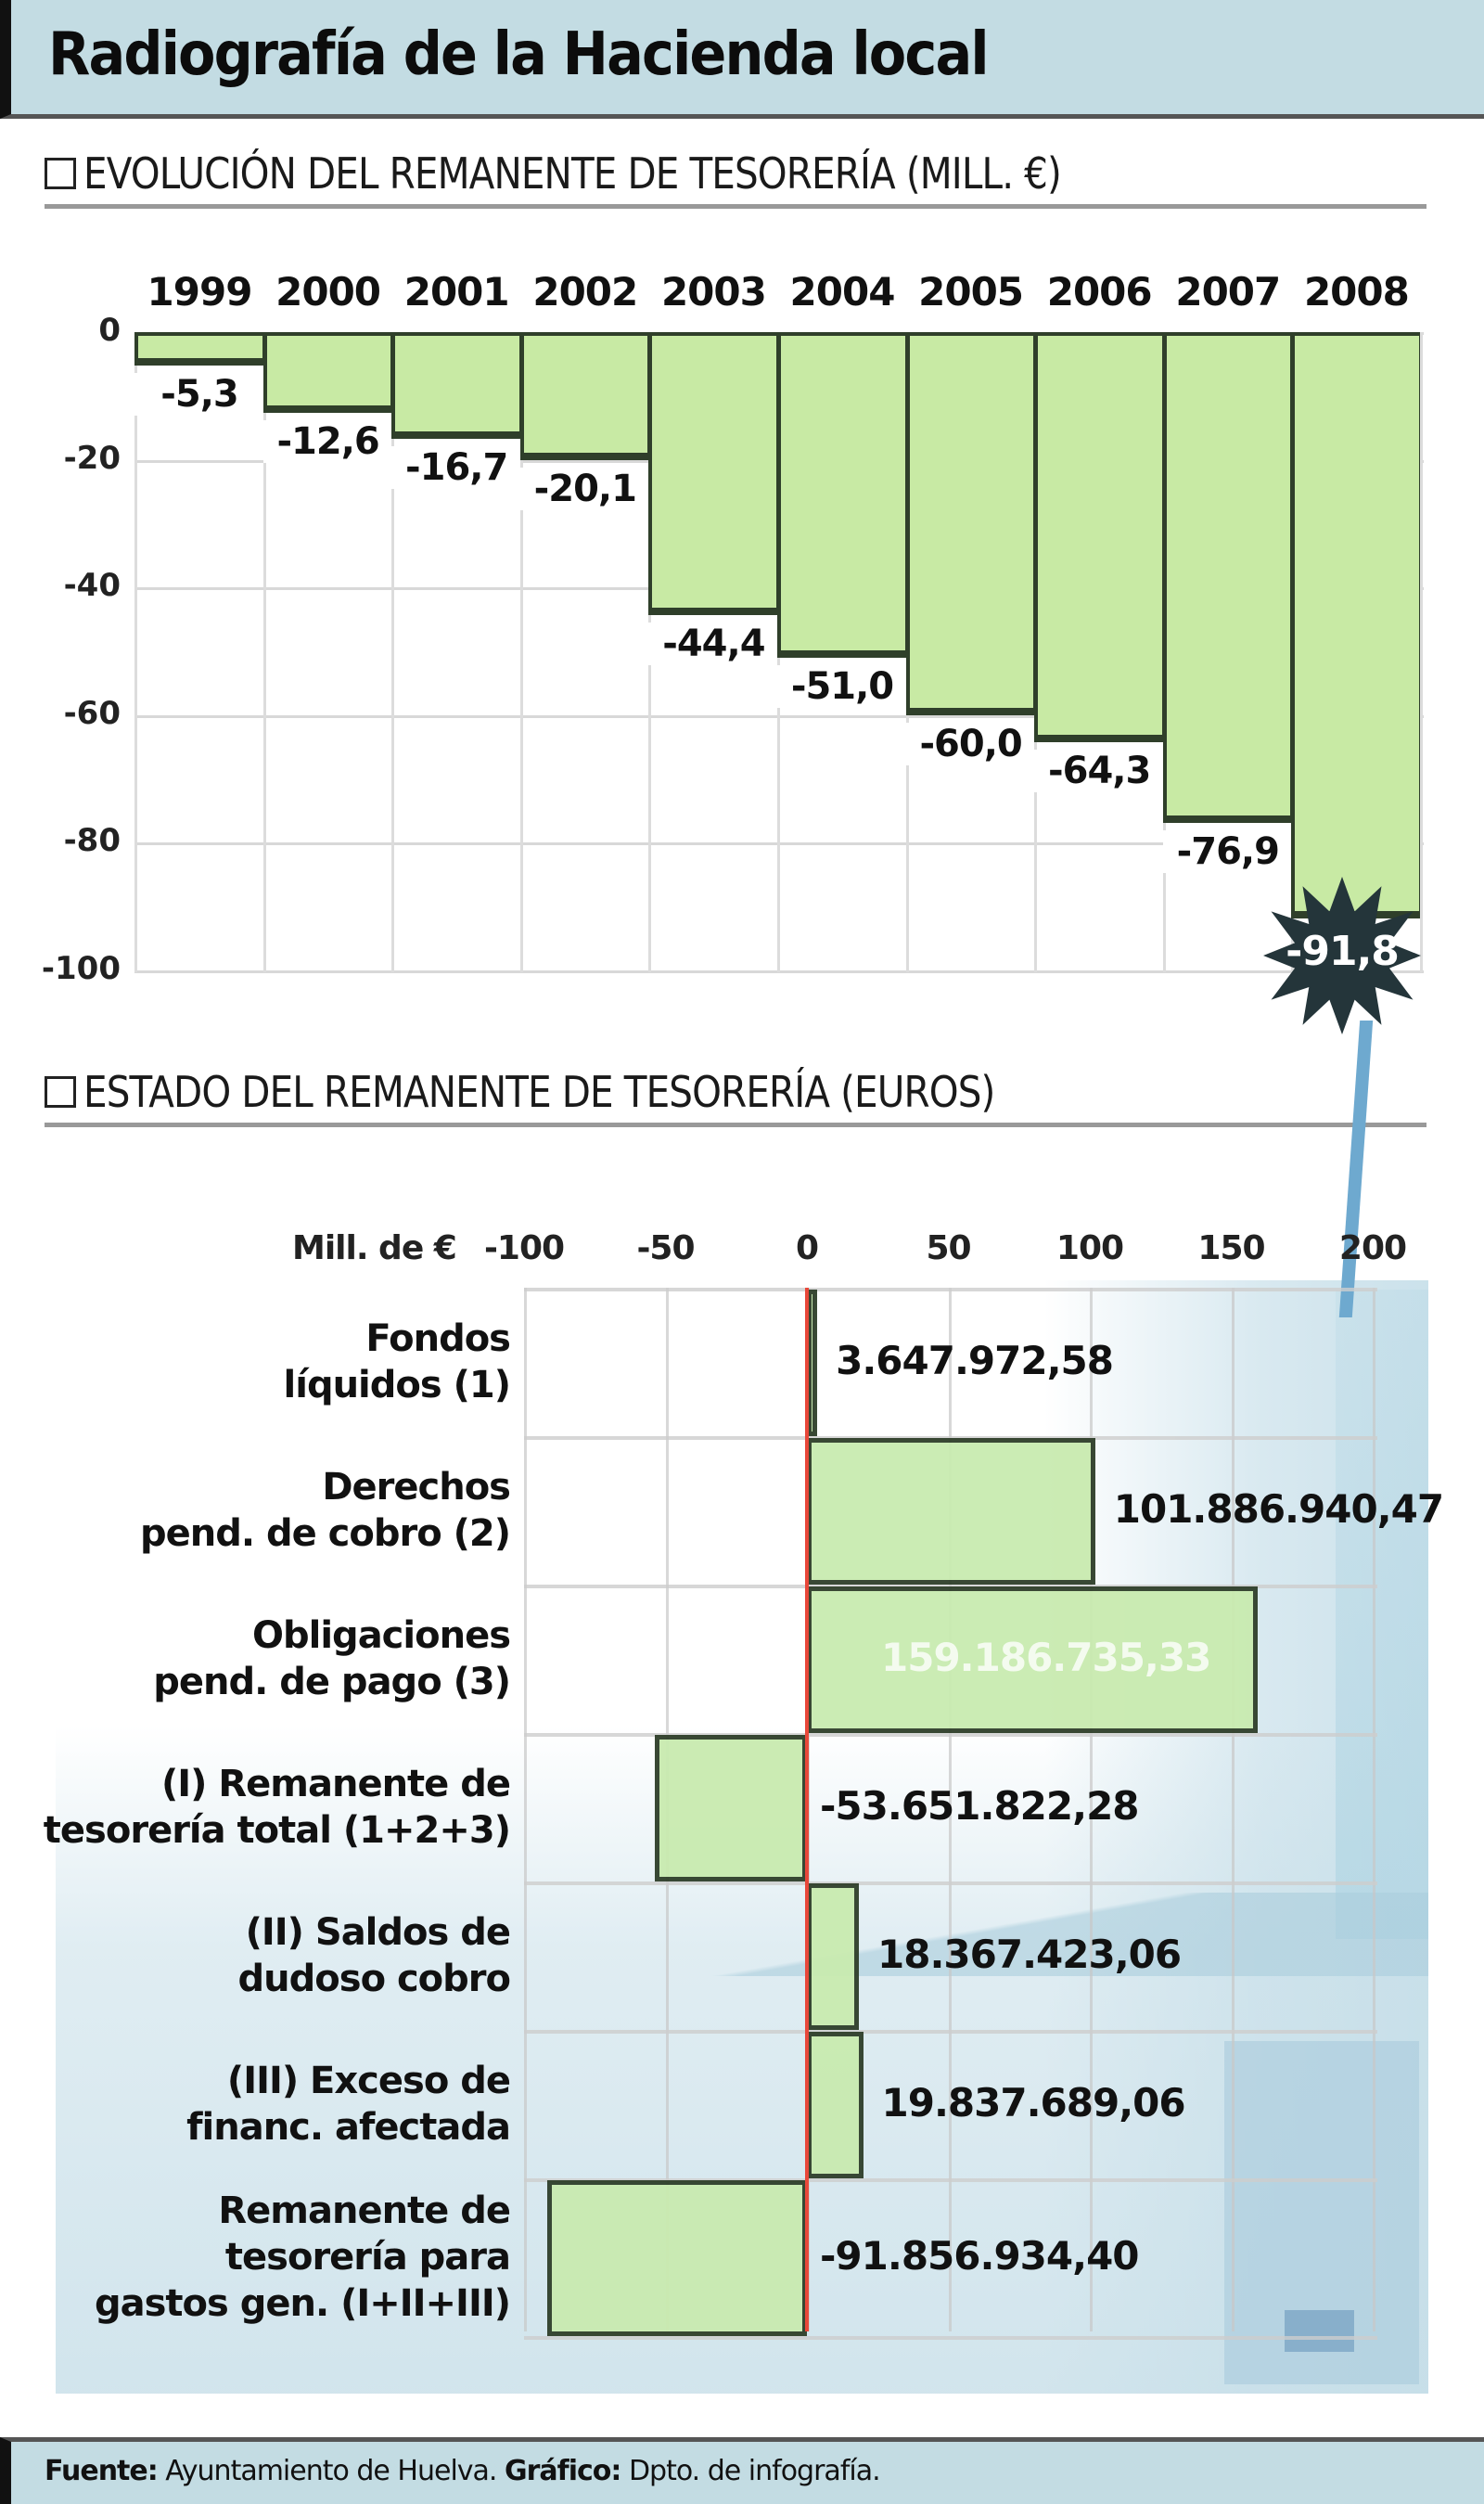 The height and width of the screenshot is (2504, 1484). Describe the element at coordinates (585, 292) in the screenshot. I see `year-label: 2002` at that location.